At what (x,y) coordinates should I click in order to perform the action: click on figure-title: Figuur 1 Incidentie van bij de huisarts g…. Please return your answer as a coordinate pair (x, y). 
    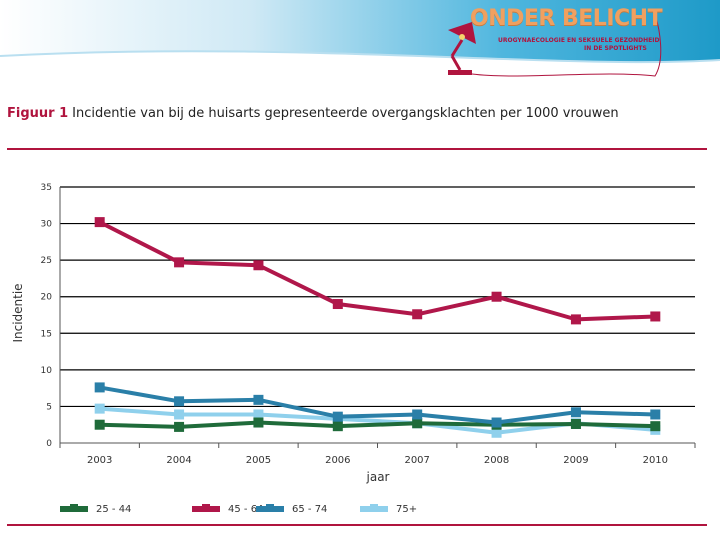
    Looking at the image, I should click on (313, 113).